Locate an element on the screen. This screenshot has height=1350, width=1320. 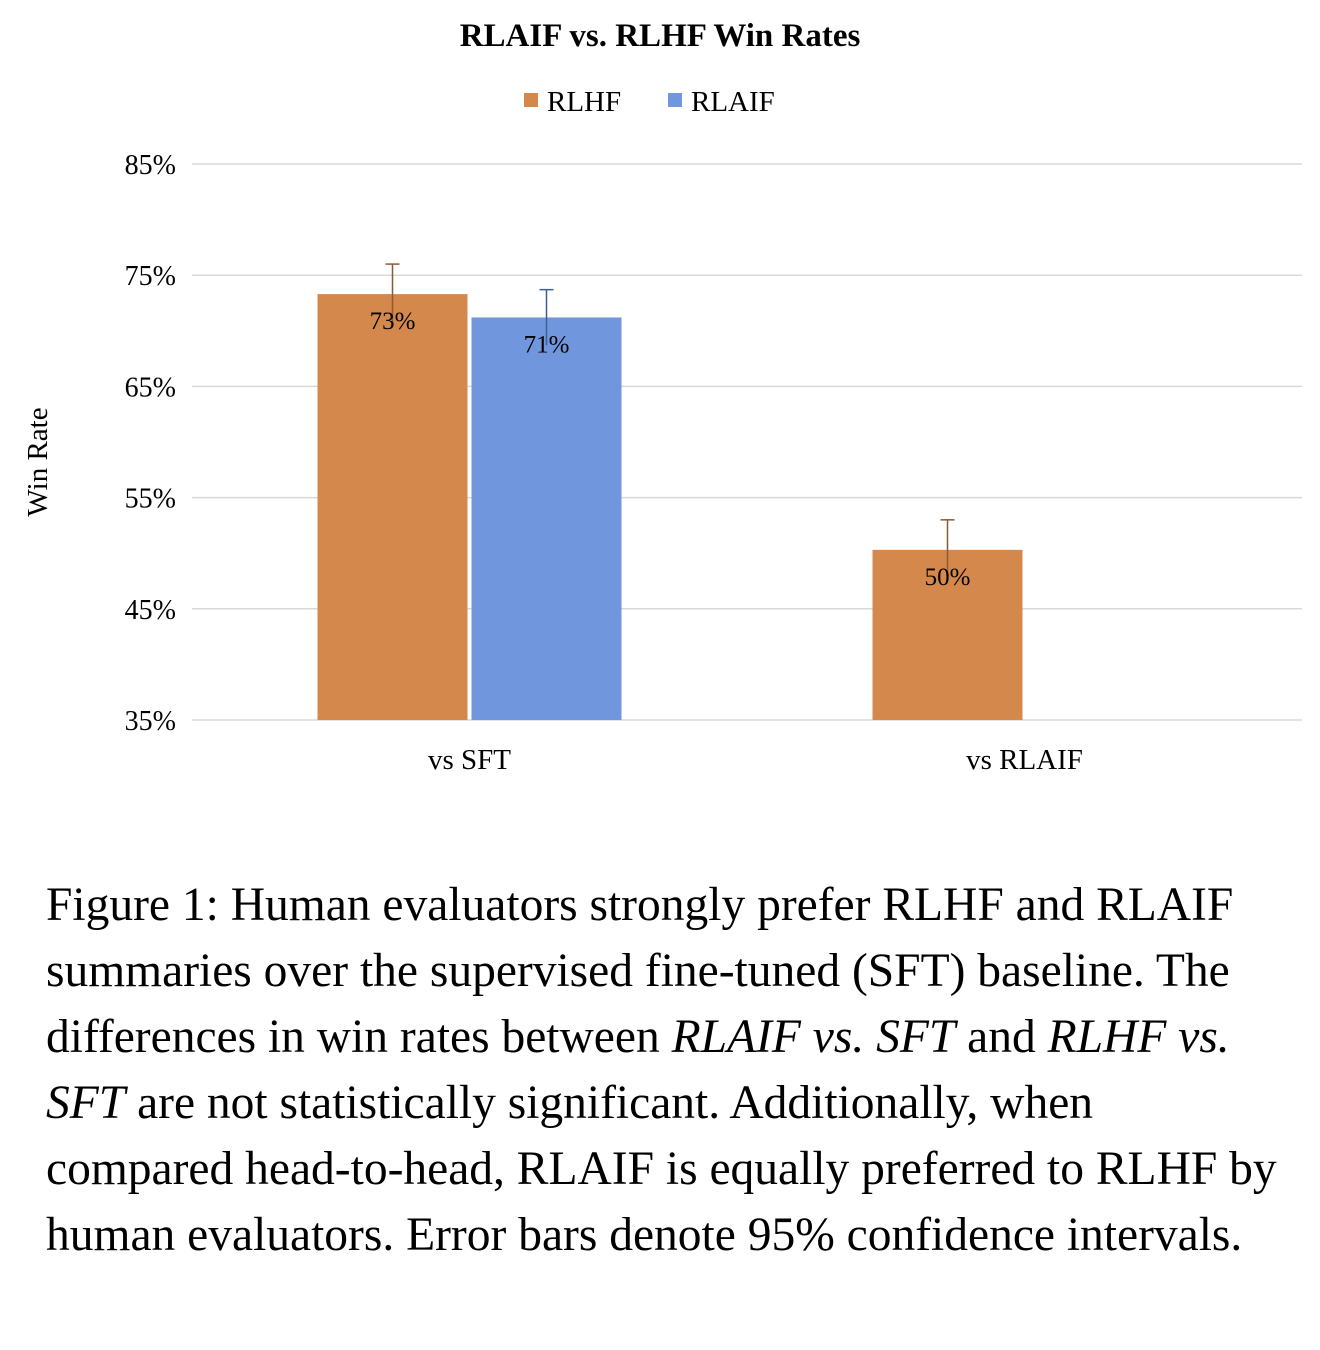
bar-rlaif-vs-sft is located at coordinates (546, 518).